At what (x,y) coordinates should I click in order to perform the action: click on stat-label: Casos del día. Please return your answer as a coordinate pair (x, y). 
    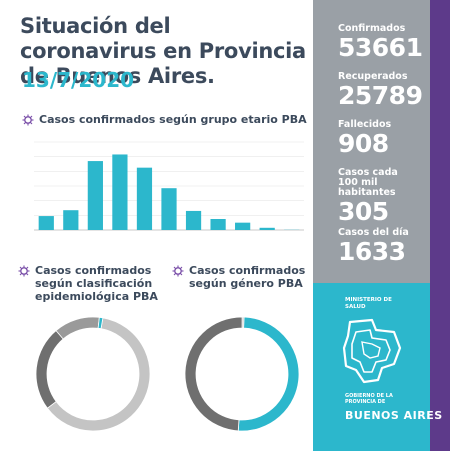
    Looking at the image, I should click on (373, 232).